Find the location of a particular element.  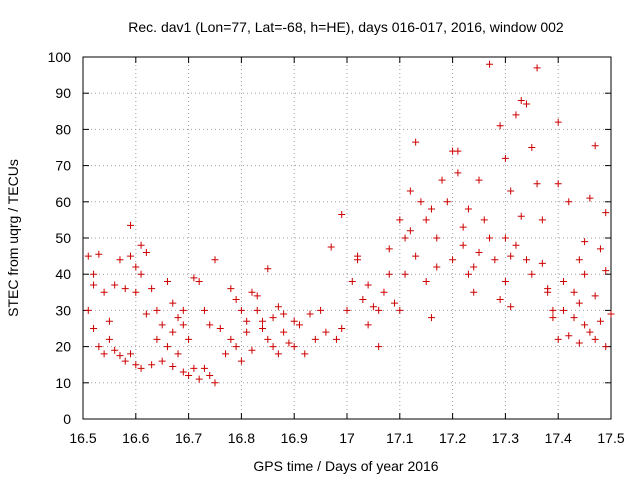

x-tick-label: 16.5 is located at coordinates (82, 438).